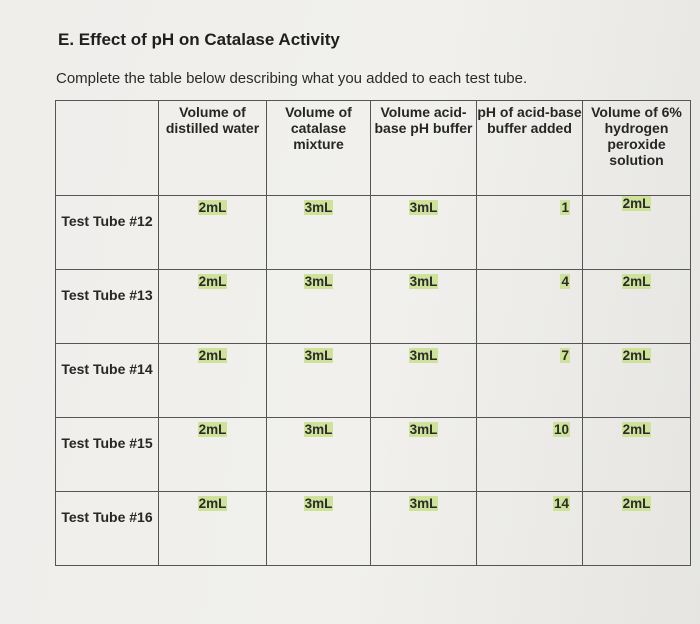 The width and height of the screenshot is (700, 624). Describe the element at coordinates (565, 207) in the screenshot. I see `ph-value: 1` at that location.